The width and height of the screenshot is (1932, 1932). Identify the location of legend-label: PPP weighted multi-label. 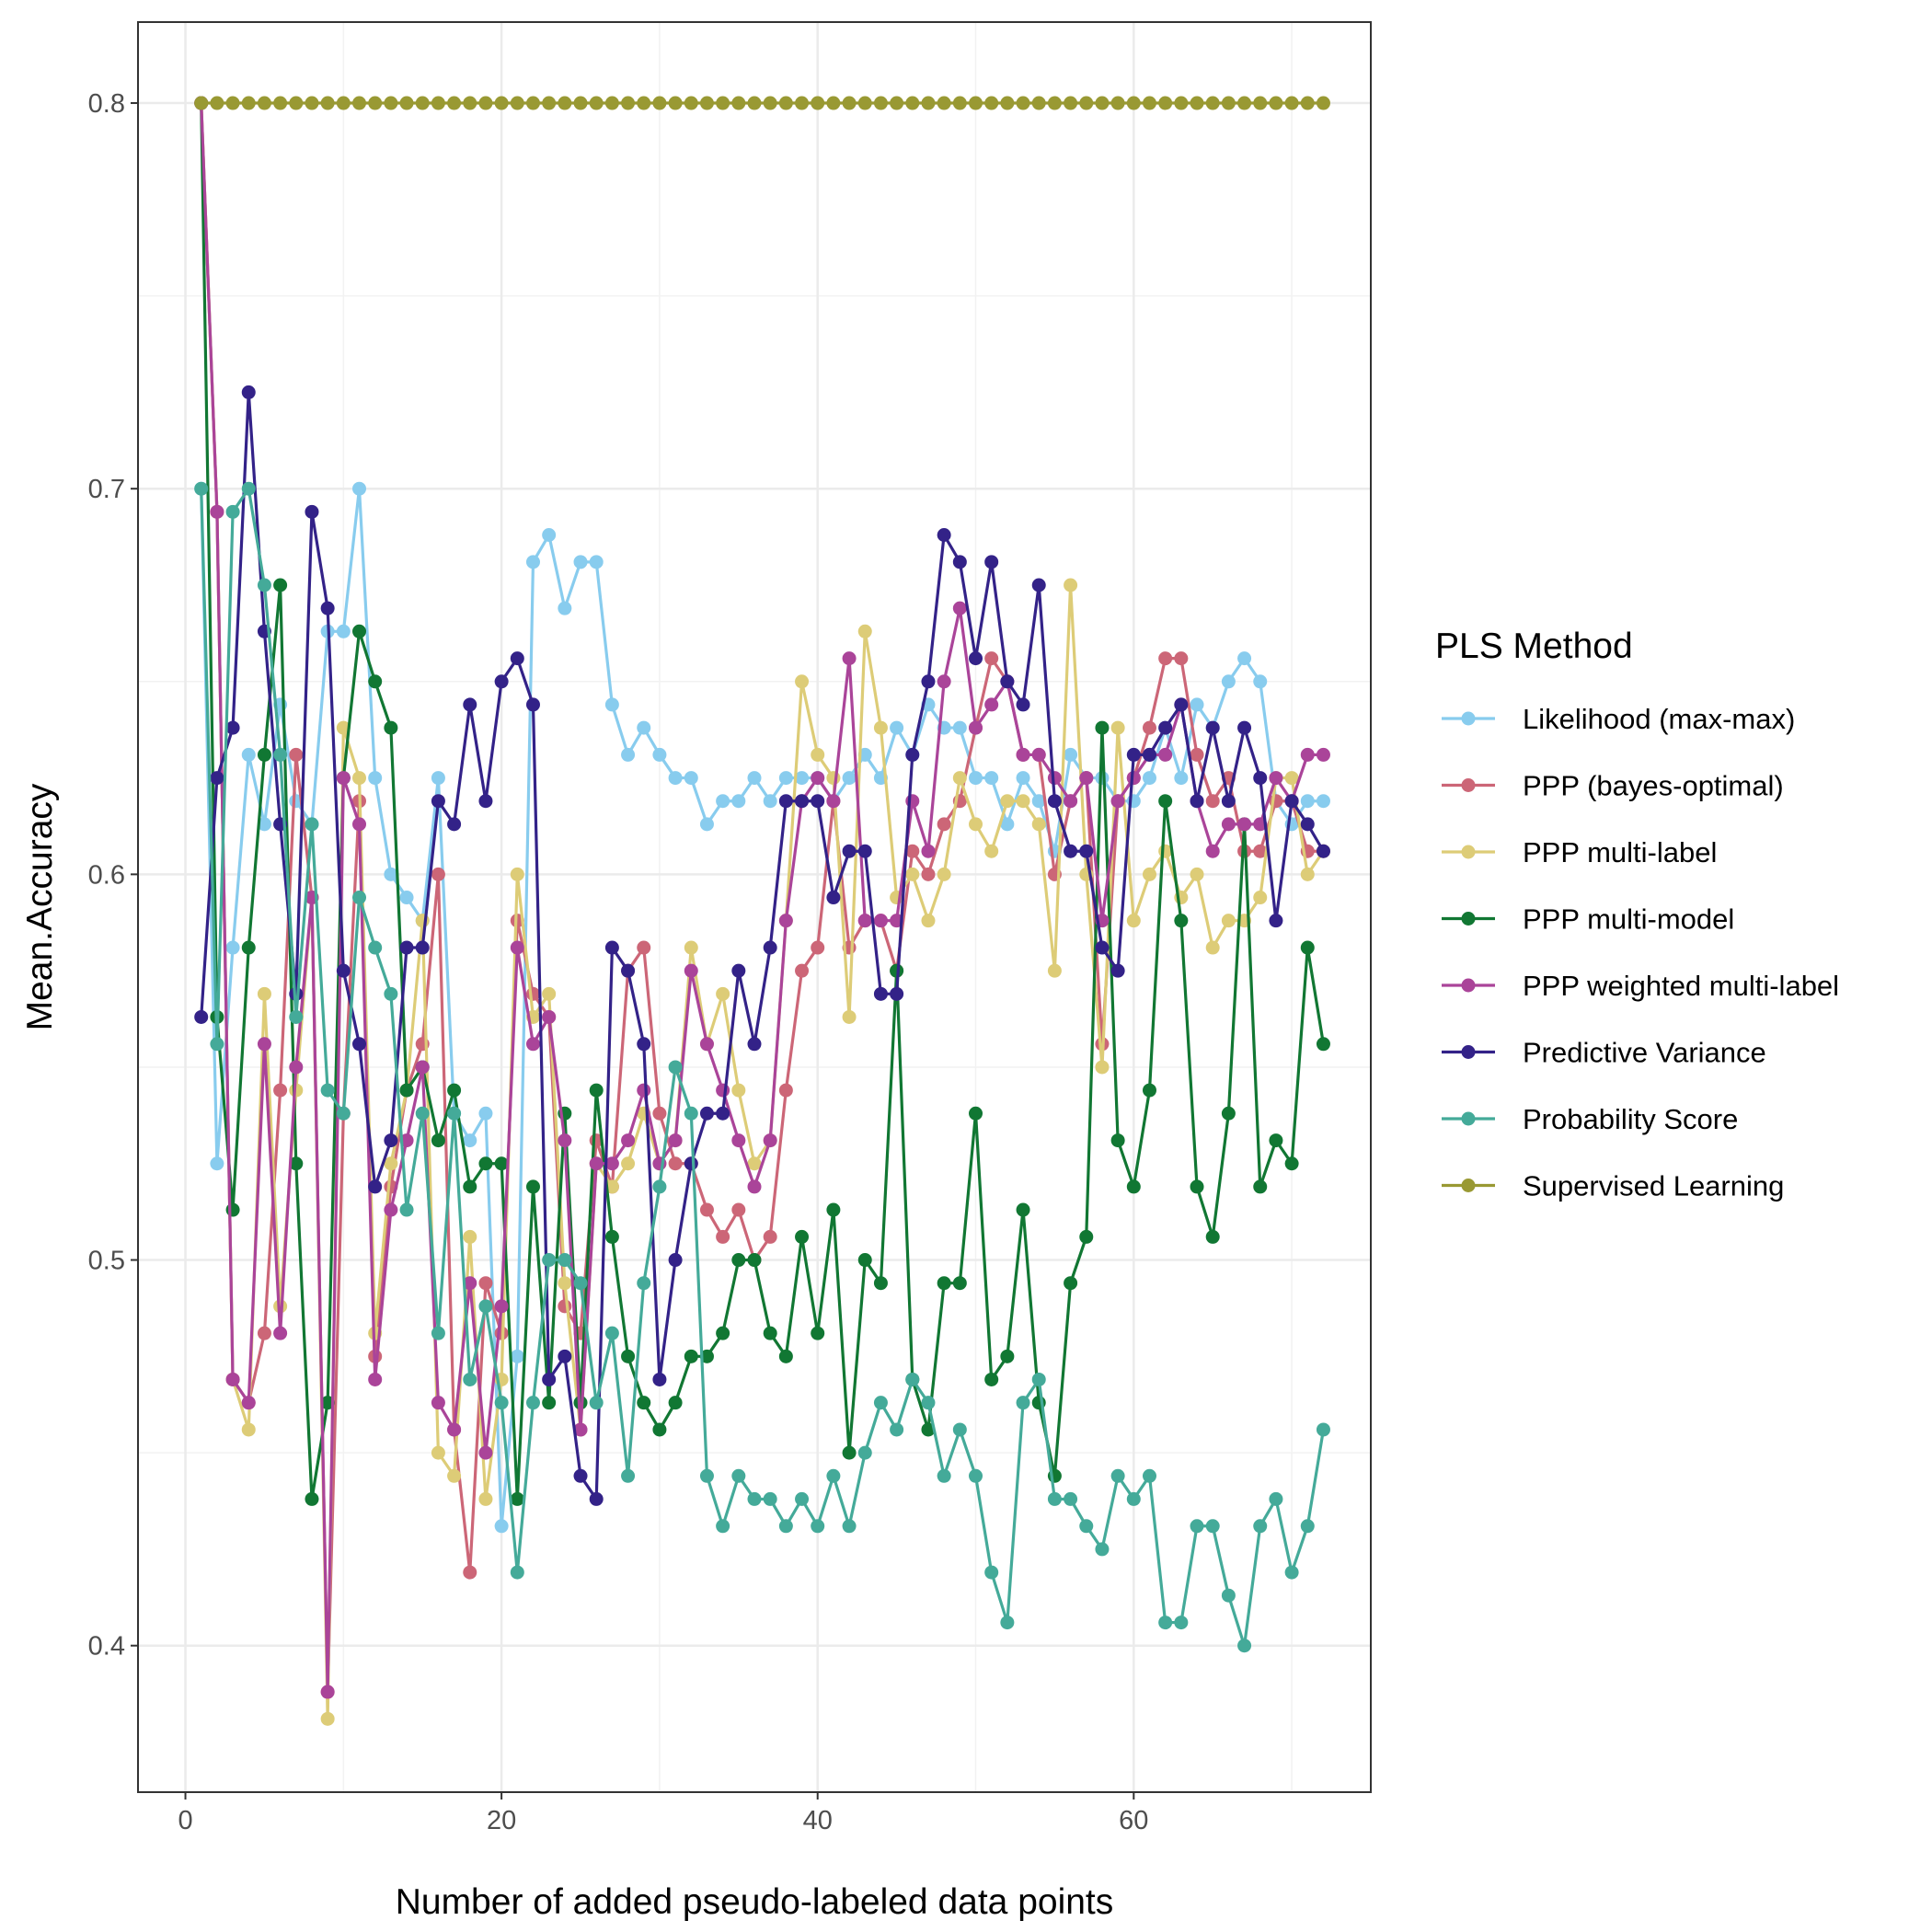
(1681, 986).